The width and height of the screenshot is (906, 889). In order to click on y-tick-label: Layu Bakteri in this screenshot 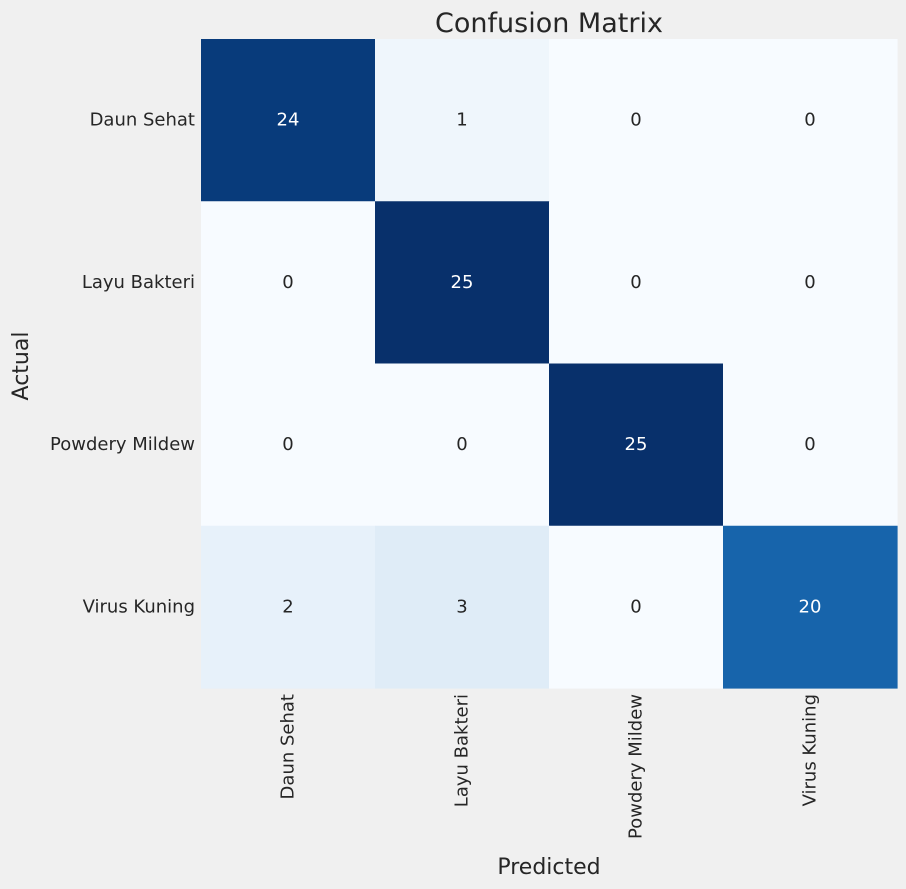, I will do `click(138, 282)`.